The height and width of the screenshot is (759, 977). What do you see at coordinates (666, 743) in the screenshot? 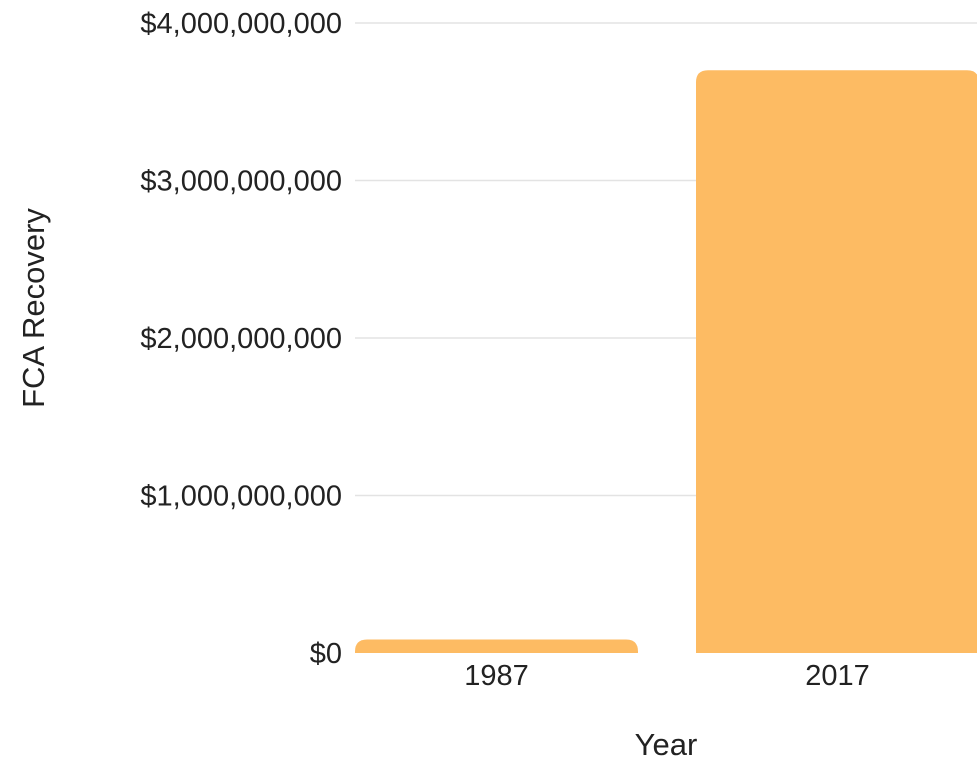
I see `x-axis-title: Year` at bounding box center [666, 743].